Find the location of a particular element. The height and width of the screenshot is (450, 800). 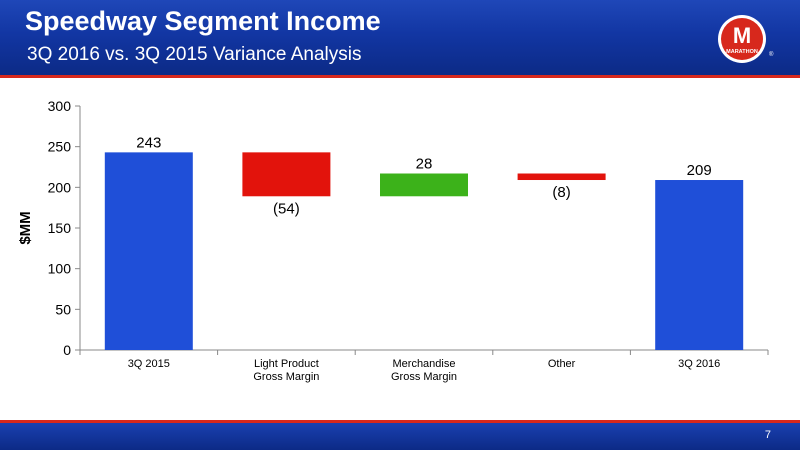

x-tick-label: Light Product Gross Margin is located at coordinates (286, 370).